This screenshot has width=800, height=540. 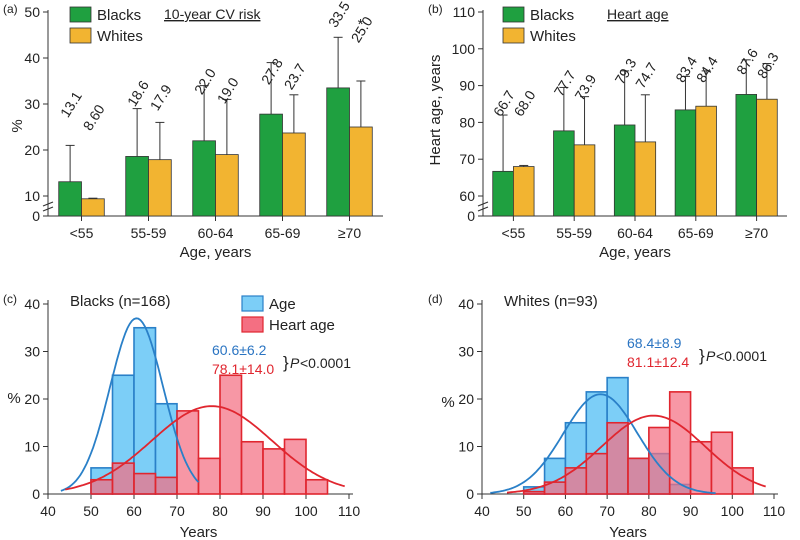 What do you see at coordinates (464, 12) in the screenshot?
I see `y-tick-label: 110` at bounding box center [464, 12].